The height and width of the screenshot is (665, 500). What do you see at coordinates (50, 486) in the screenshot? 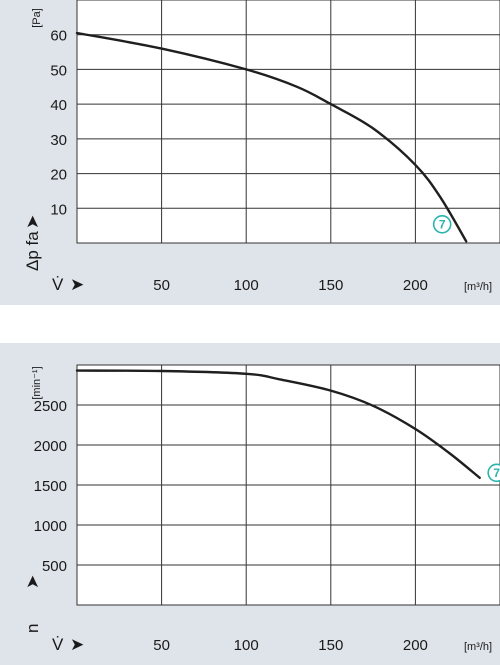
I see `y-tick-label: 1500` at bounding box center [50, 486].